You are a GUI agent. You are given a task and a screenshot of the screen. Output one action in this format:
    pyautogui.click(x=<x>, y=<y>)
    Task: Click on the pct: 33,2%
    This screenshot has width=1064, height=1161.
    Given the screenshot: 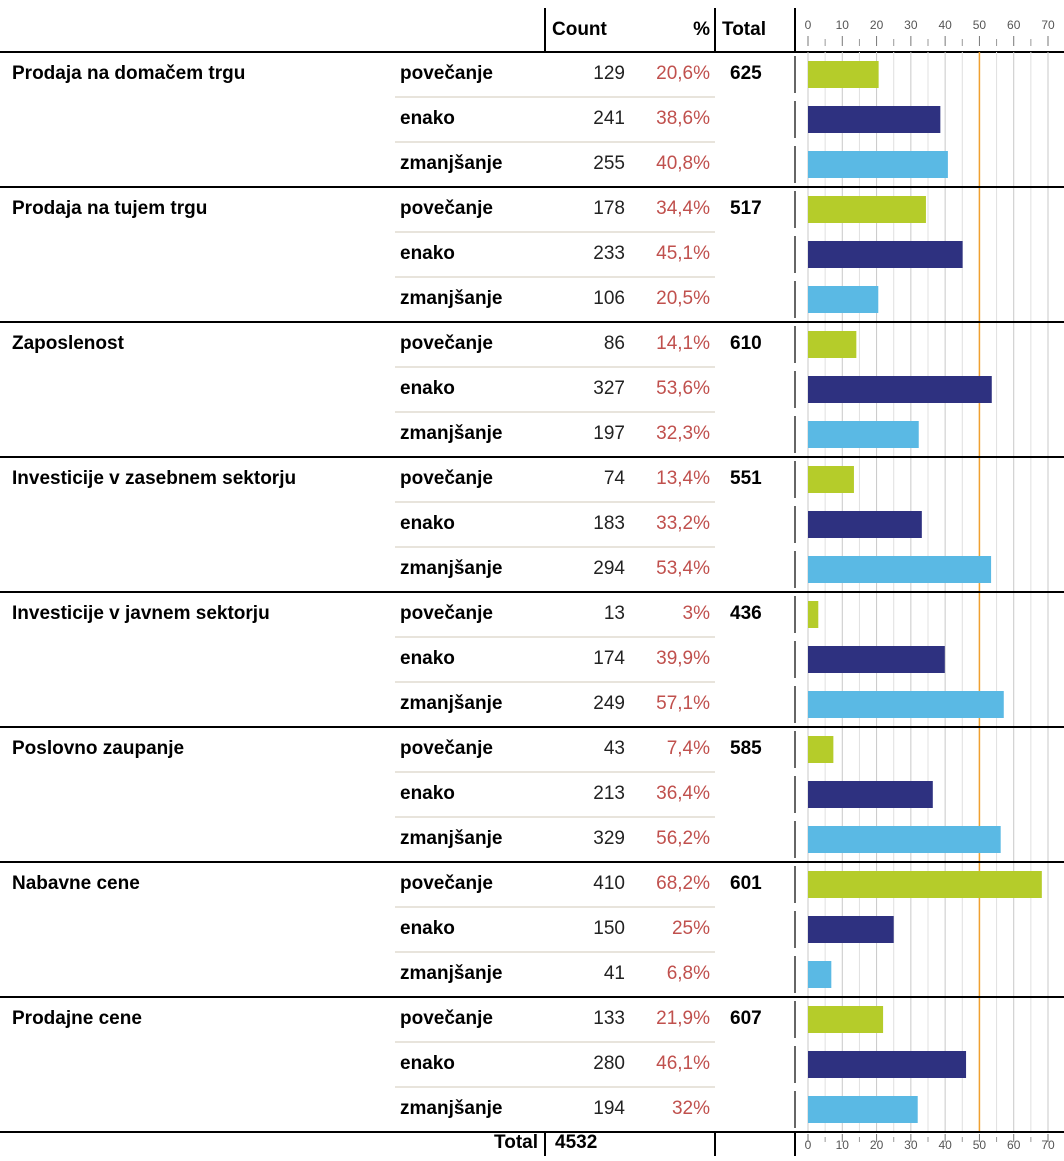 What is the action you would take?
    pyautogui.click(x=683, y=523)
    